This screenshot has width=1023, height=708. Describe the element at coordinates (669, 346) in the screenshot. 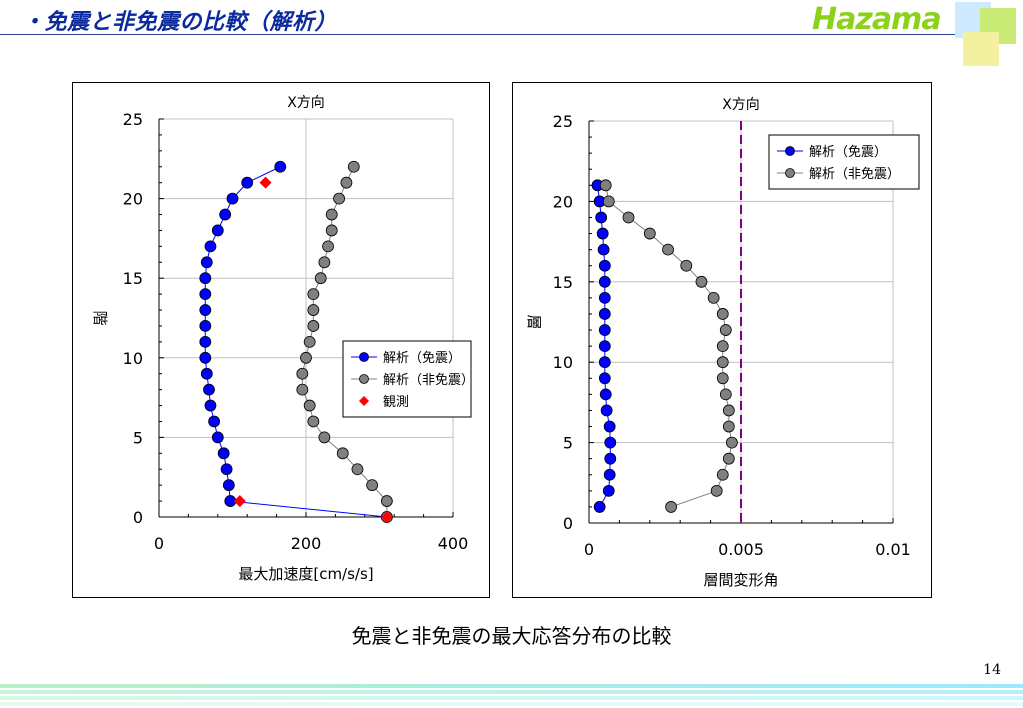

I see `series-line` at that location.